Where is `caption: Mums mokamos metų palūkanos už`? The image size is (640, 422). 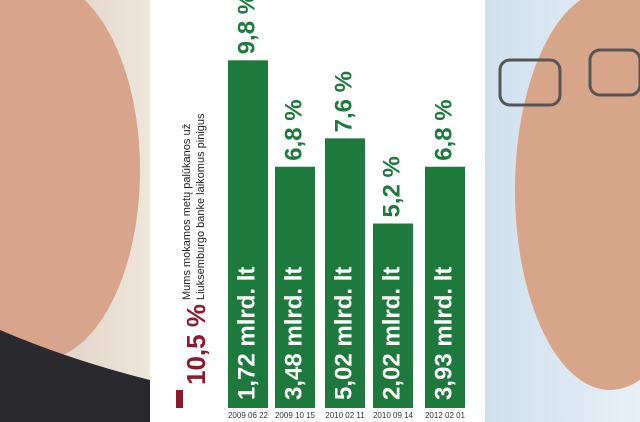
caption: Mums mokamos metų palūkanos už is located at coordinates (187, 212).